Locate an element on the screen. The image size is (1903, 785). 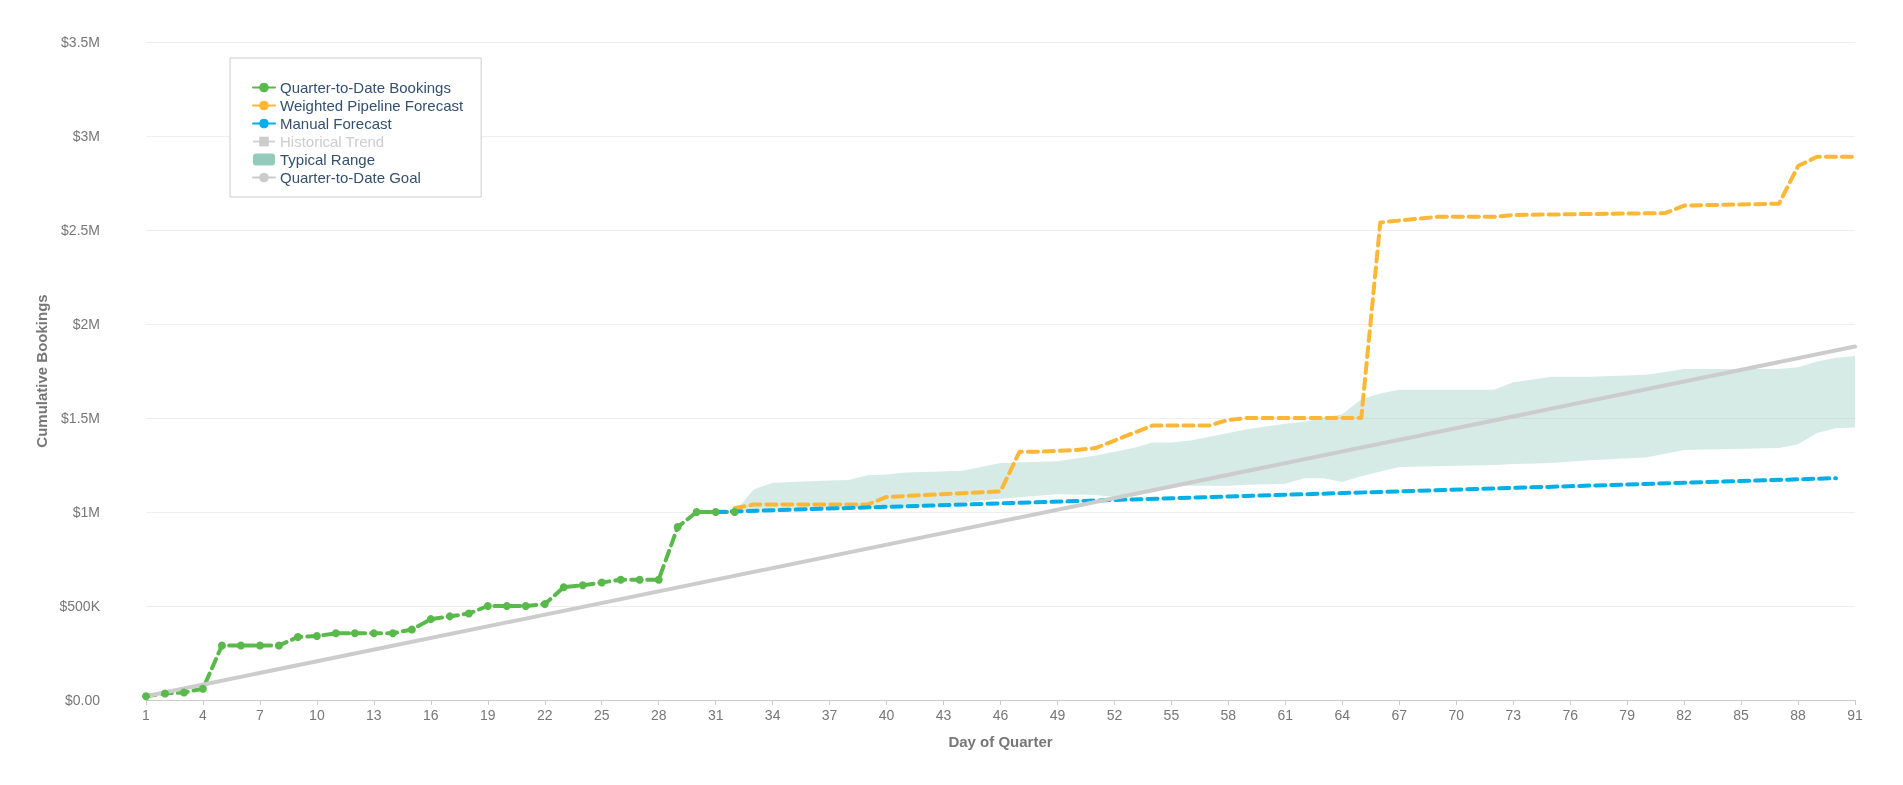
x-tick-label: 61 is located at coordinates (1285, 715).